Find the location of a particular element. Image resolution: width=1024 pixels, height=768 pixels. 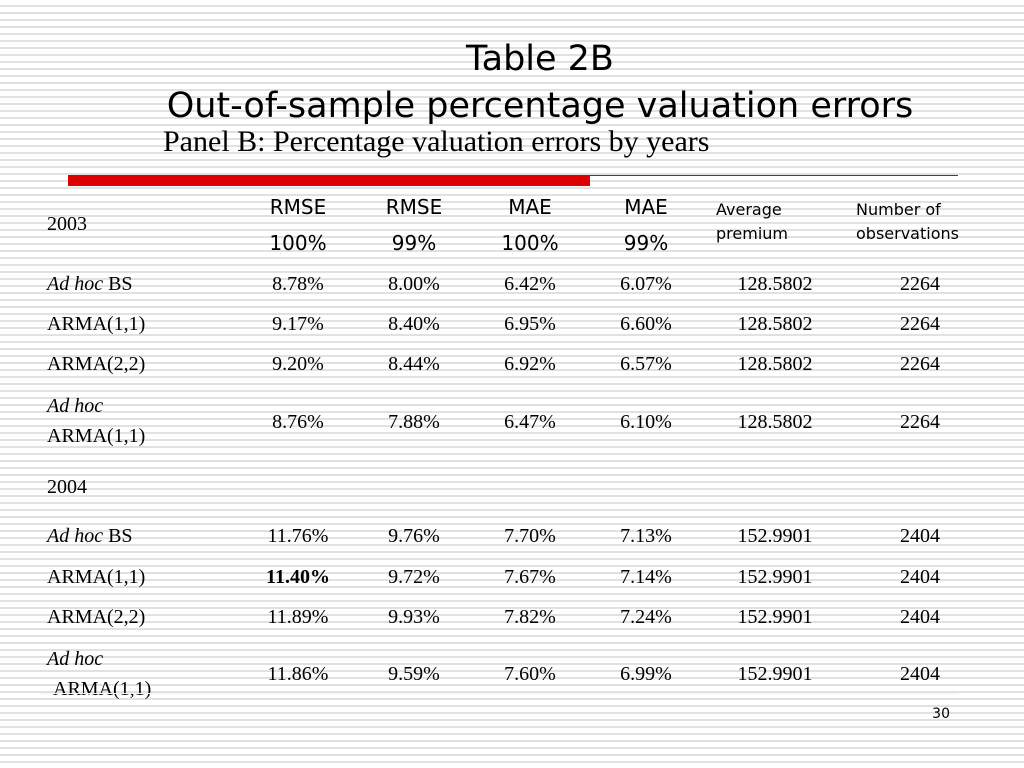

page-number: 30 is located at coordinates (941, 714).